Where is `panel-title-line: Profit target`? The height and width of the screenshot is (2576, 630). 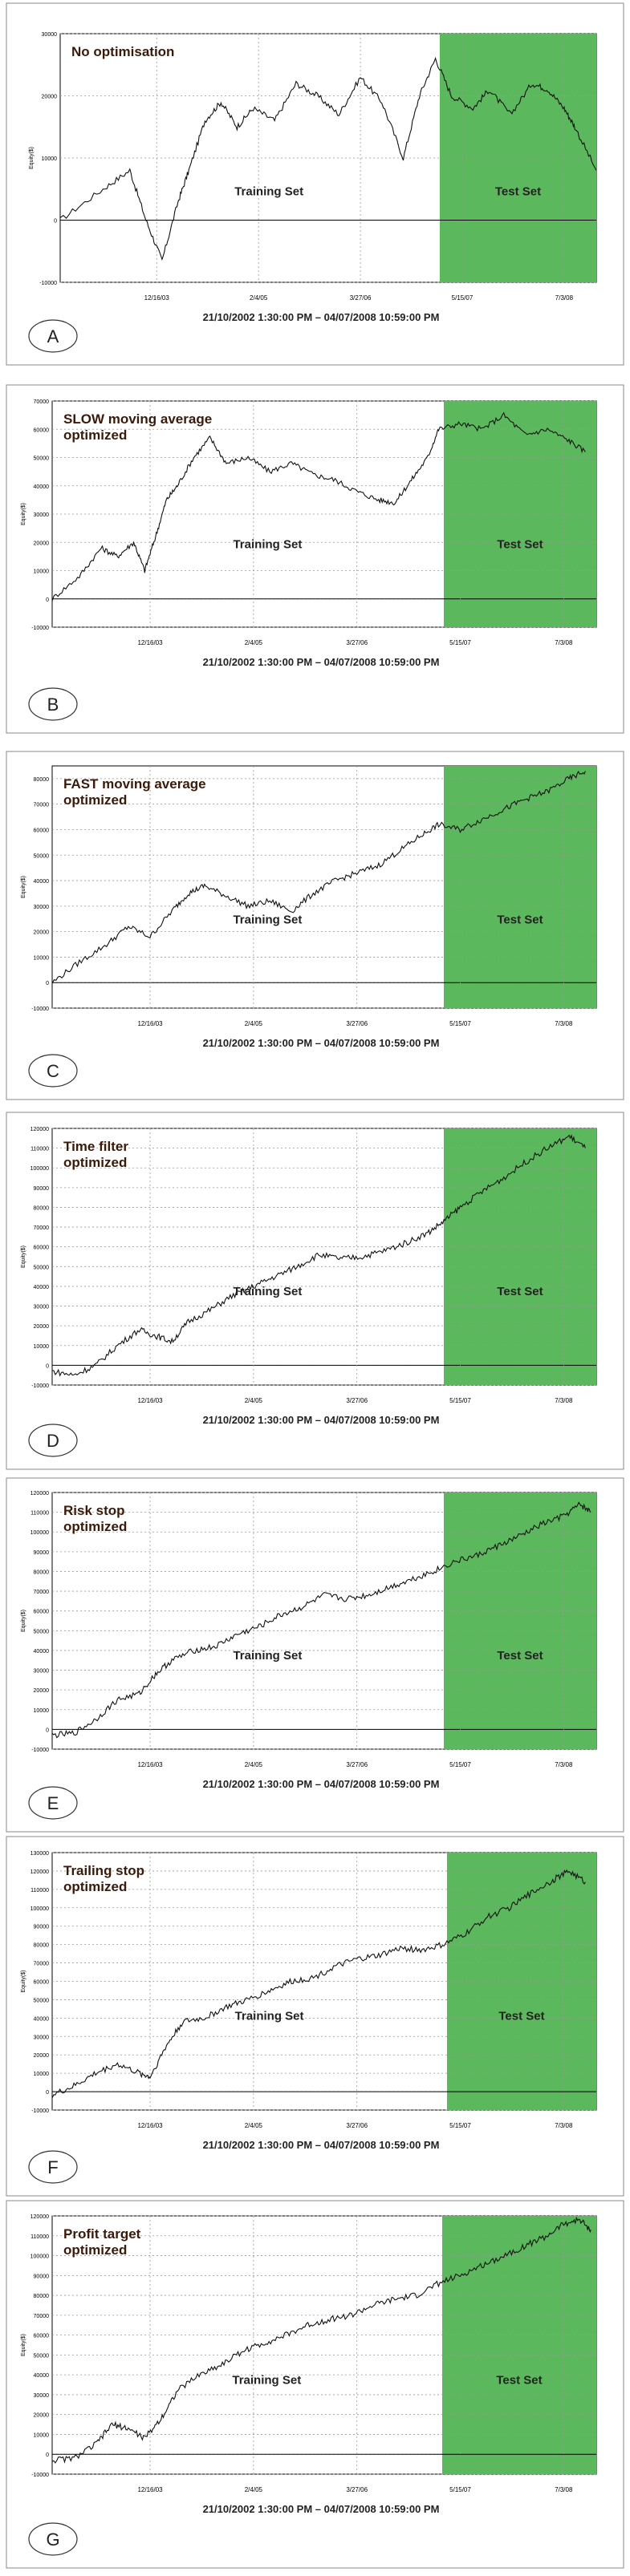 panel-title-line: Profit target is located at coordinates (102, 2234).